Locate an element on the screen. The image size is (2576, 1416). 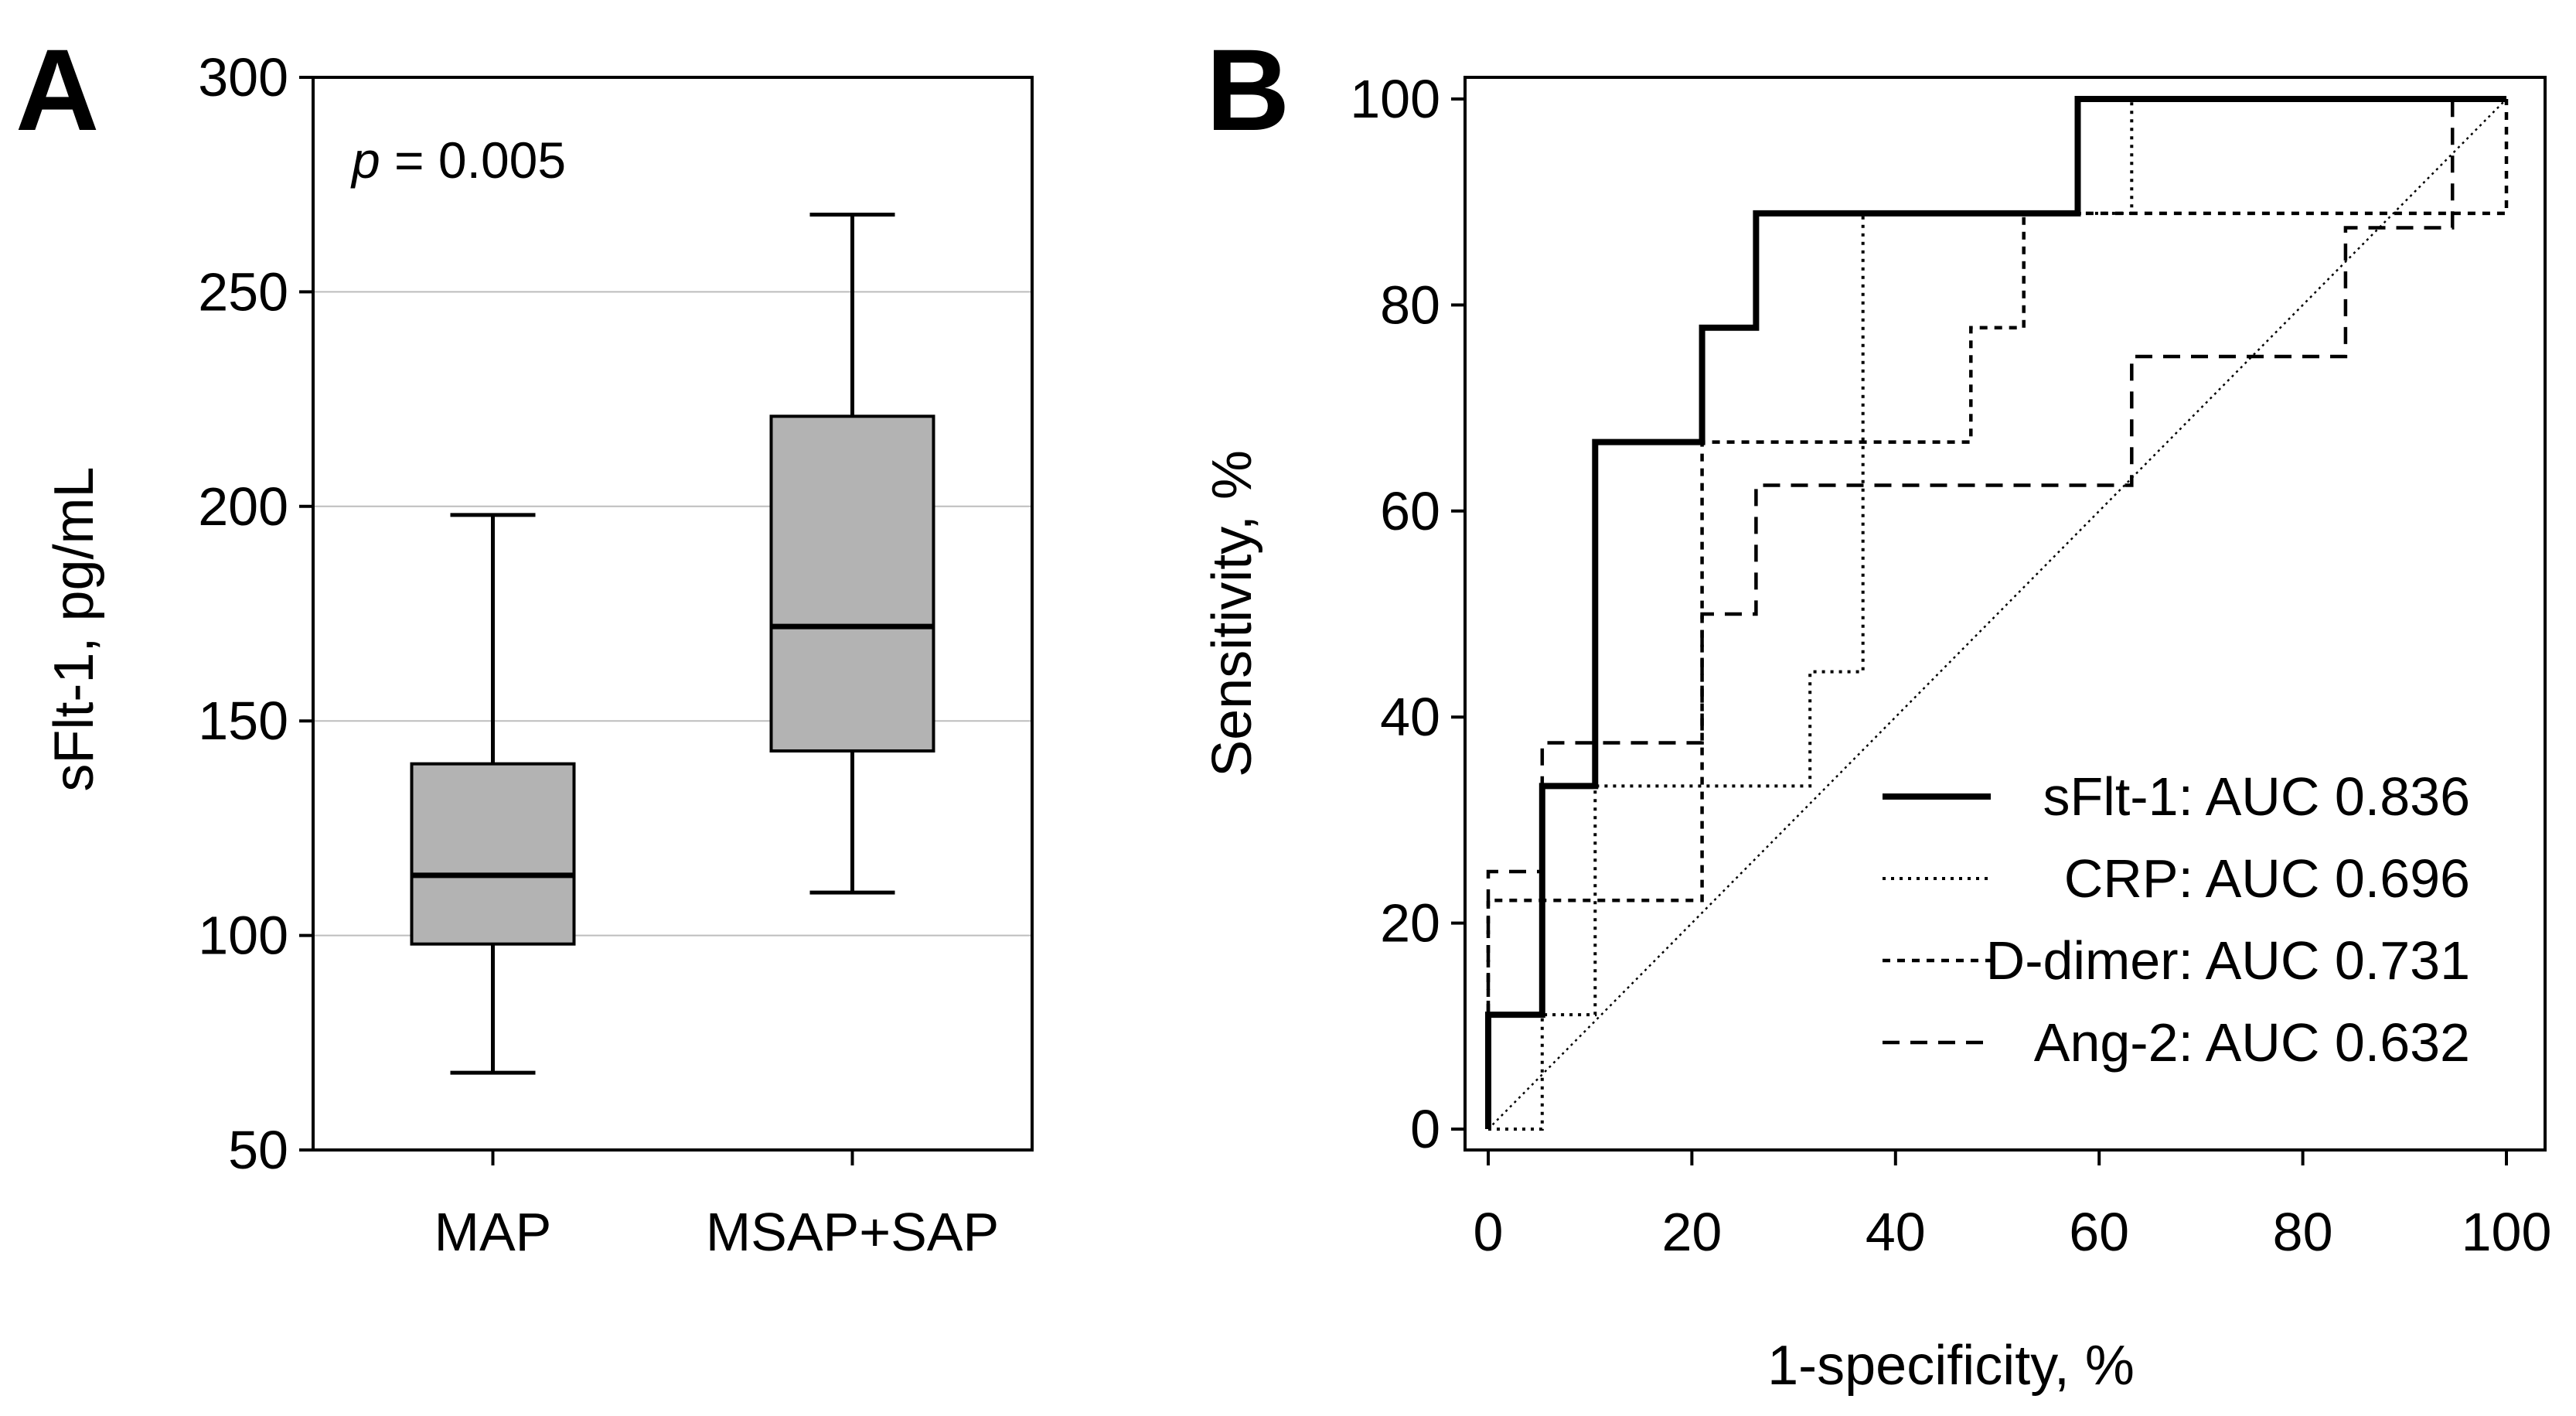
x-tick-label: 0 is located at coordinates (1489, 1232).